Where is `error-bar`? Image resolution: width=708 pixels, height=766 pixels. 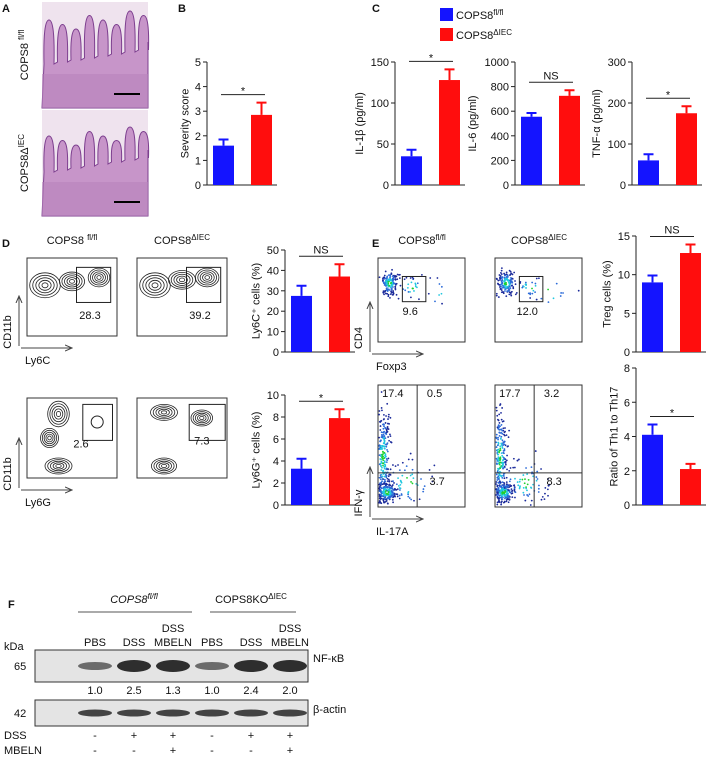 error-bar is located at coordinates (569, 92).